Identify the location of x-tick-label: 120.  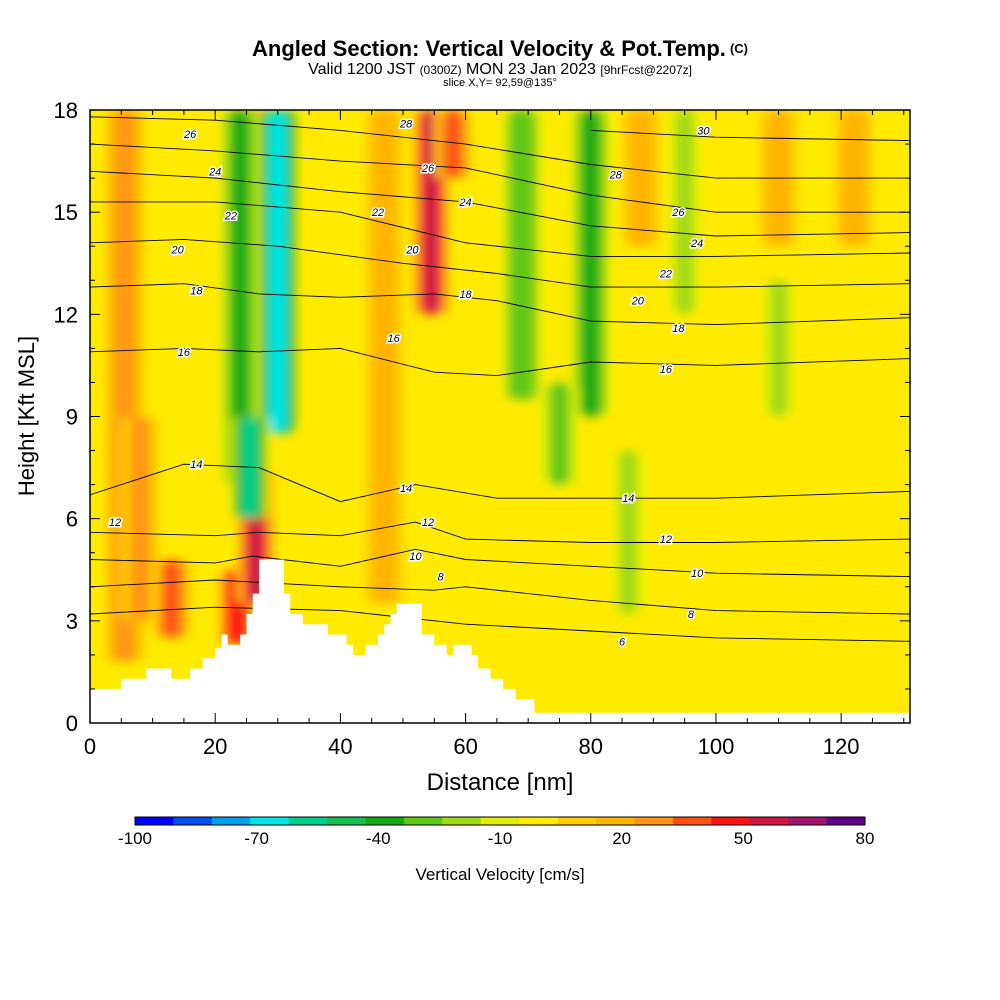
(841, 746).